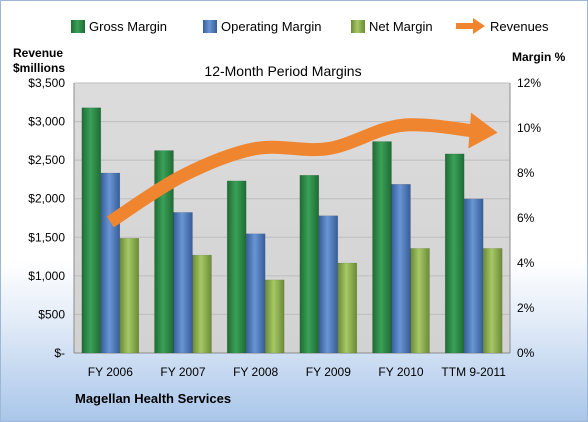 This screenshot has height=422, width=588. I want to click on right-tick-label: 0%, so click(526, 353).